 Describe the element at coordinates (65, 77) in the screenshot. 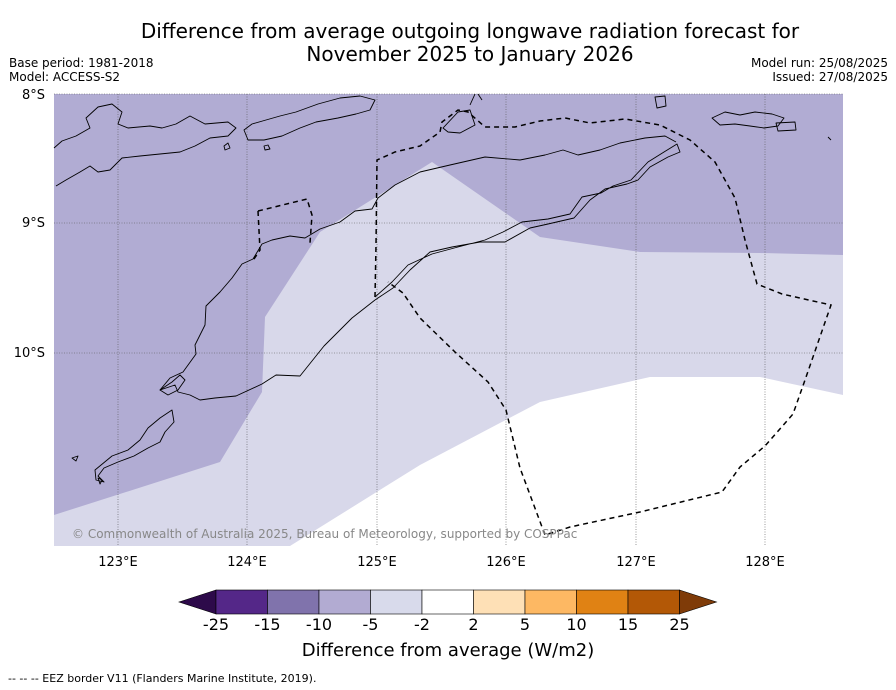

I see `model-name: Model: ACCESS-S2` at that location.